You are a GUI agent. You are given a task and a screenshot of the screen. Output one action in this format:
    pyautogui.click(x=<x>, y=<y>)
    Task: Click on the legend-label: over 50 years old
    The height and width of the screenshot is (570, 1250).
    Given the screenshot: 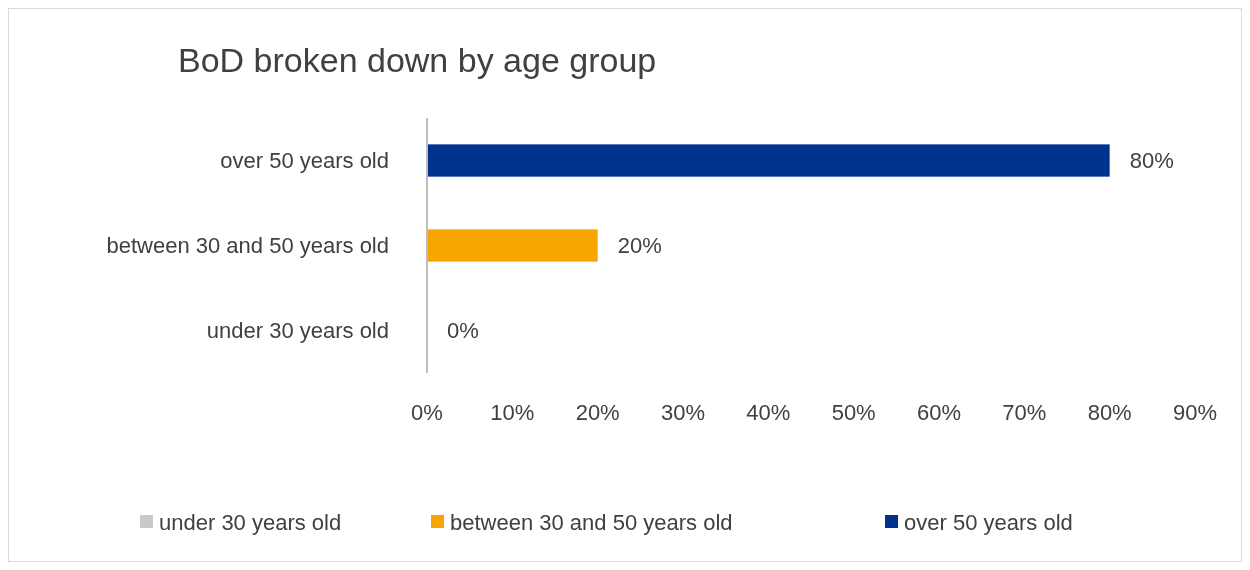 What is the action you would take?
    pyautogui.click(x=988, y=522)
    